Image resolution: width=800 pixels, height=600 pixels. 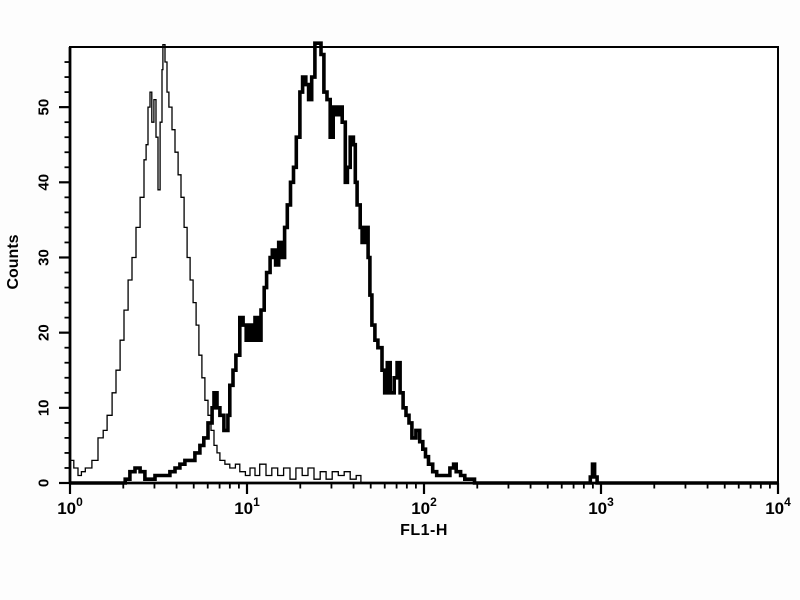 I want to click on x-tick-label: 10⁰, so click(x=70, y=506).